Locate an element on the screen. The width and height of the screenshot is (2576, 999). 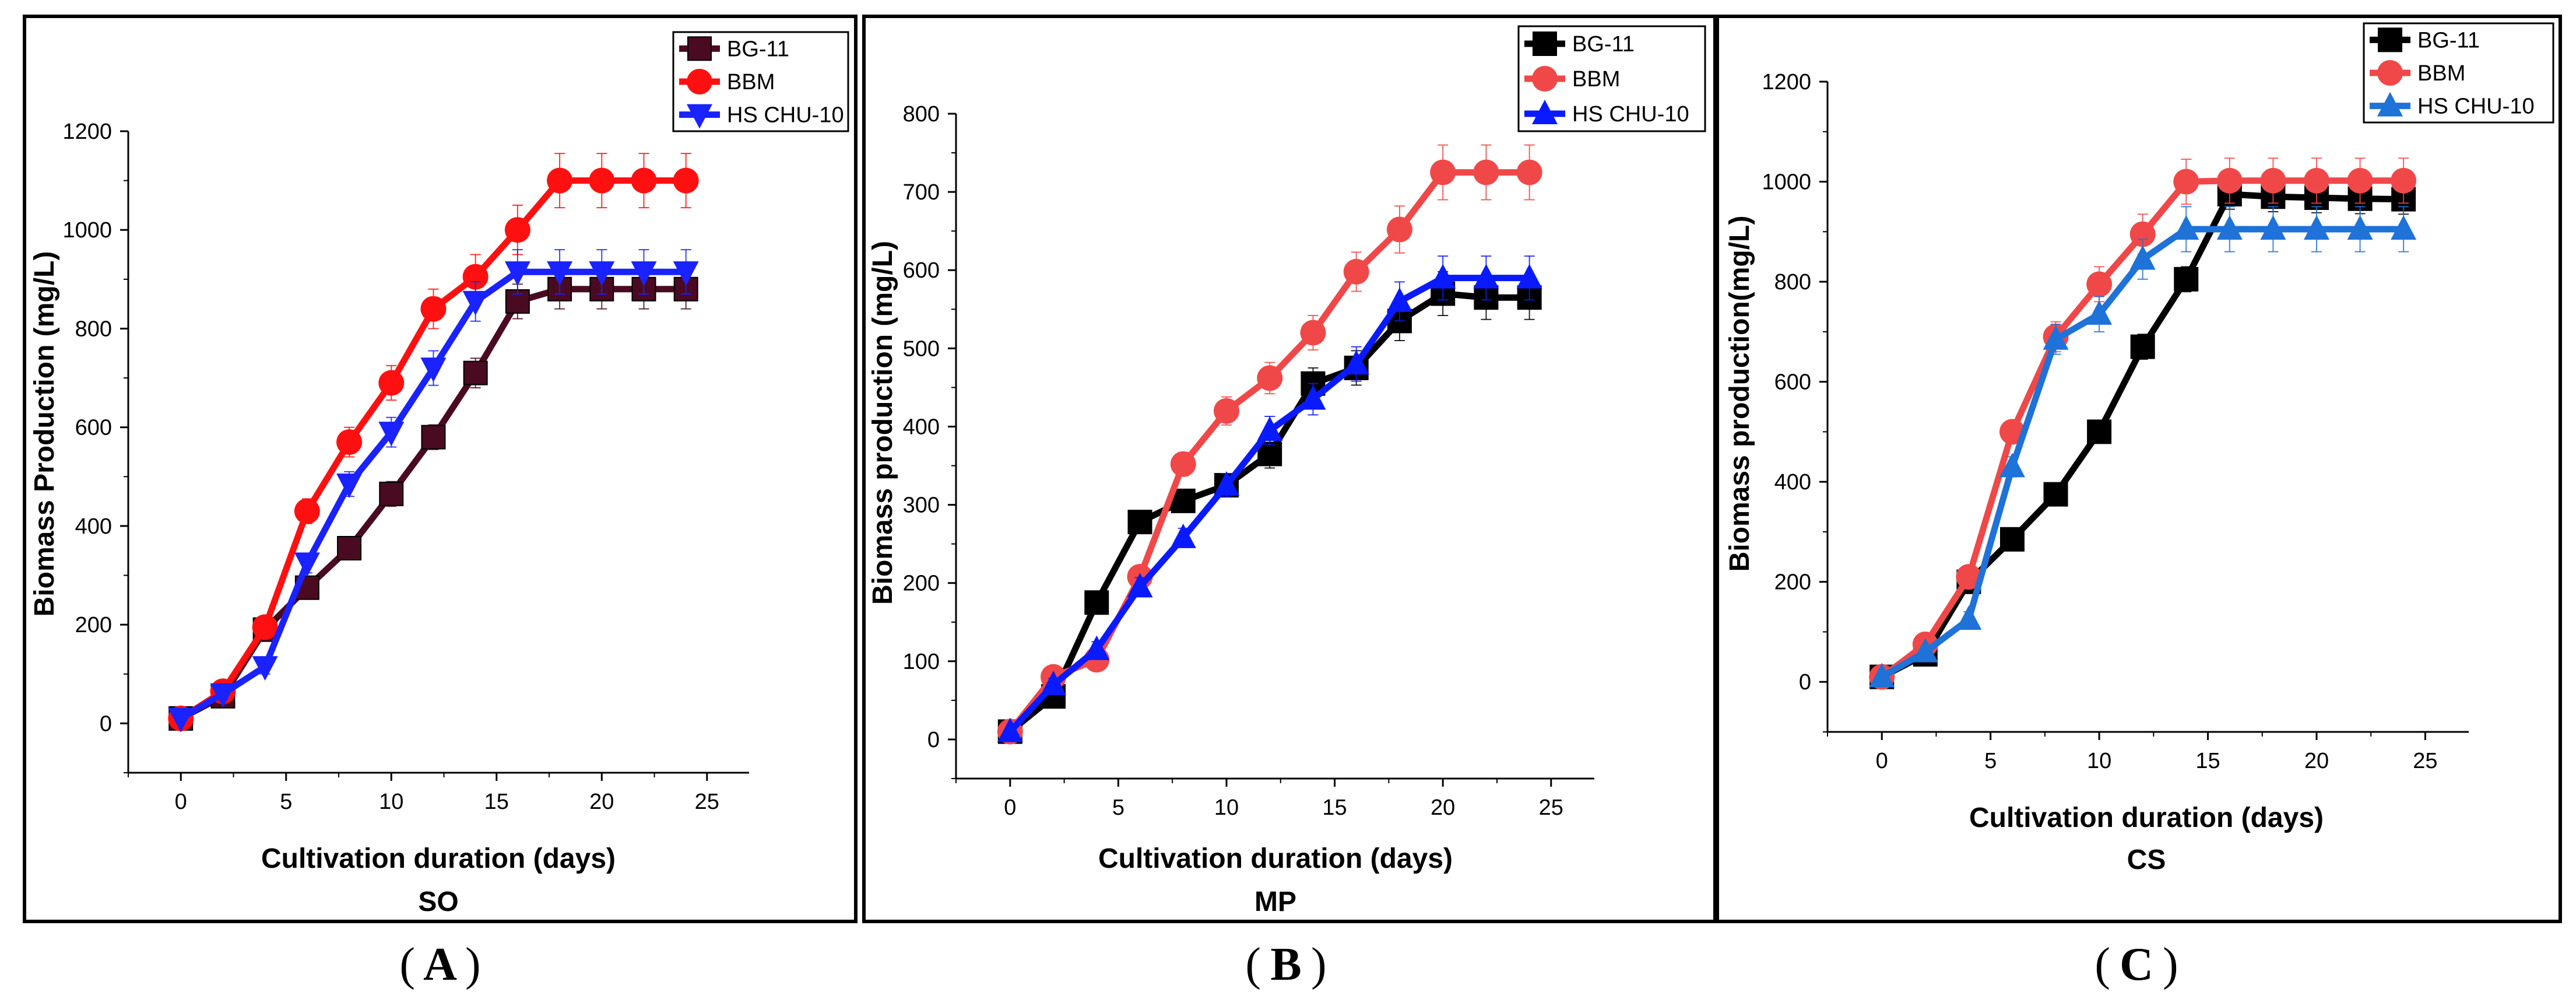
panel-b-legend-item: BBM is located at coordinates (1572, 79).